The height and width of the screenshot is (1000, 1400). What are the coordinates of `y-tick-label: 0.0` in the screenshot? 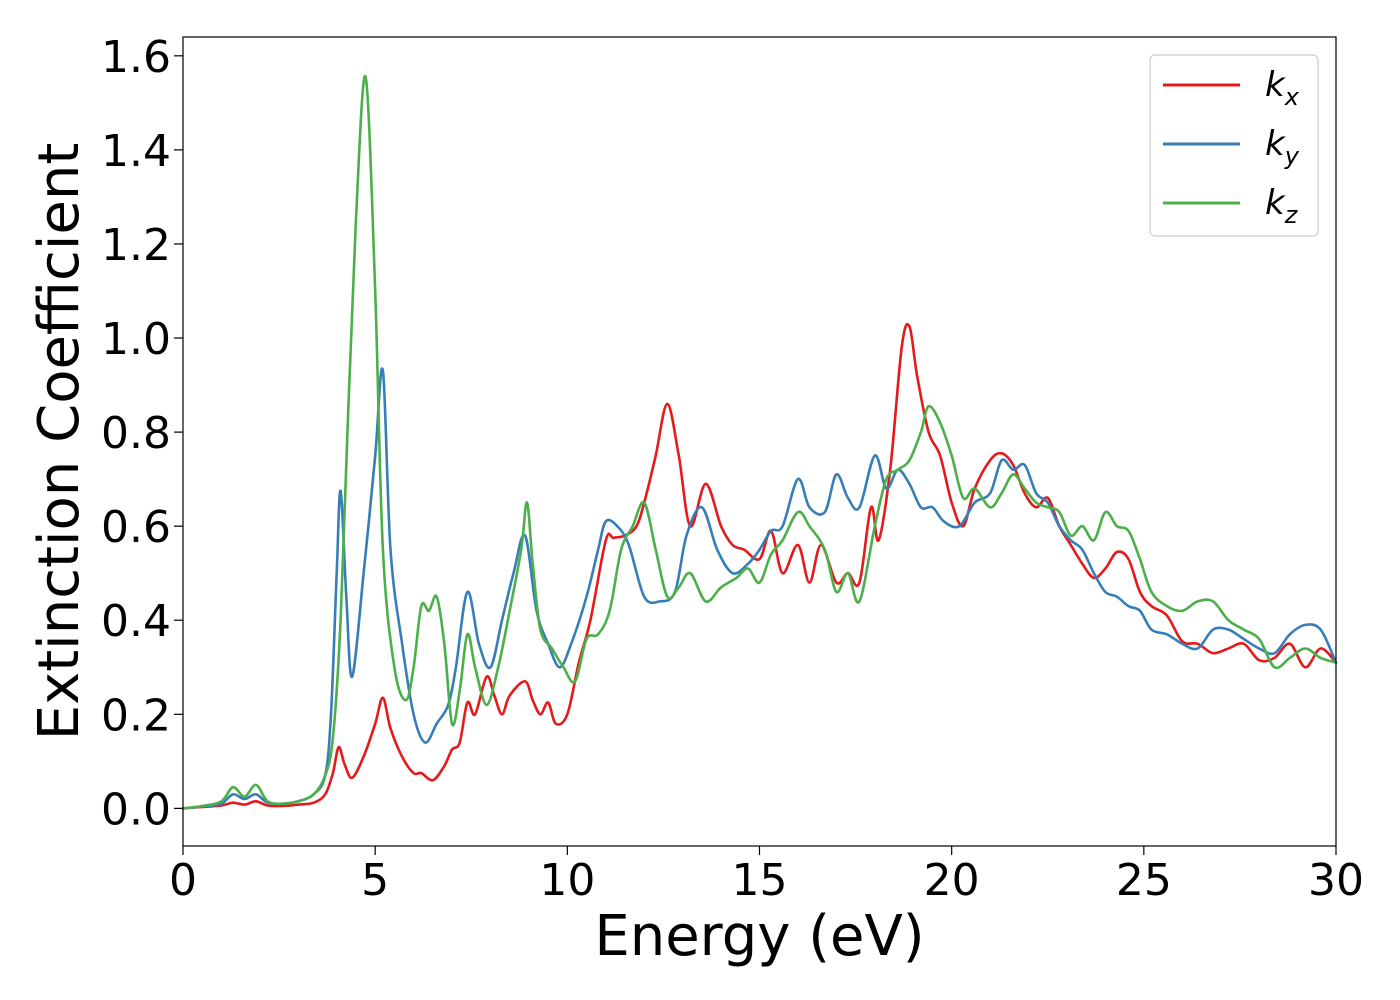 It's located at (136, 809).